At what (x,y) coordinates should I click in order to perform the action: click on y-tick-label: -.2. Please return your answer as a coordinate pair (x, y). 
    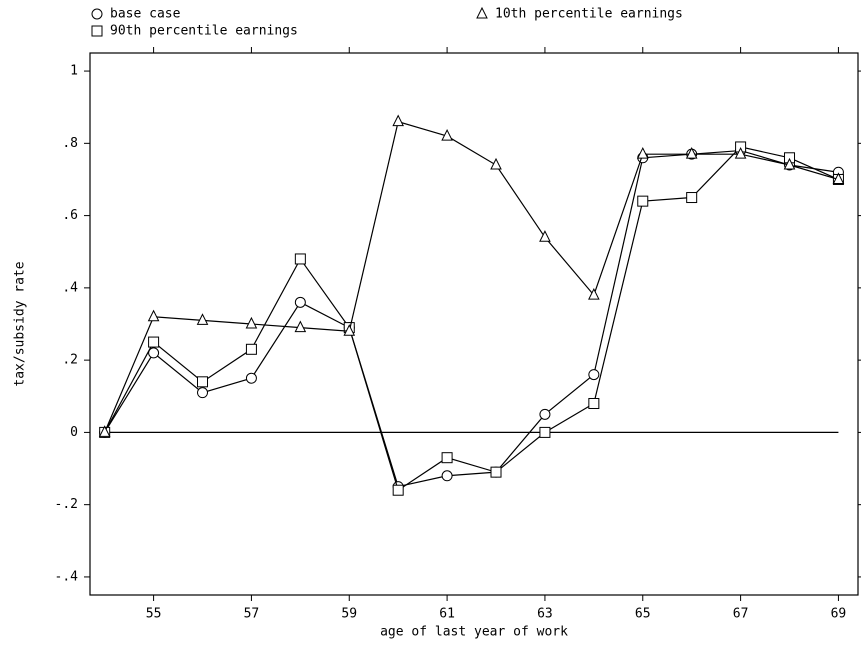
    Looking at the image, I should click on (66, 504).